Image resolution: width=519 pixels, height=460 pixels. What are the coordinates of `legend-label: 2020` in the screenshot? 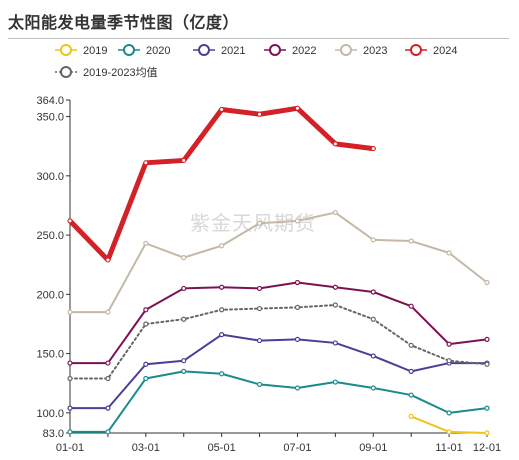 It's located at (158, 51).